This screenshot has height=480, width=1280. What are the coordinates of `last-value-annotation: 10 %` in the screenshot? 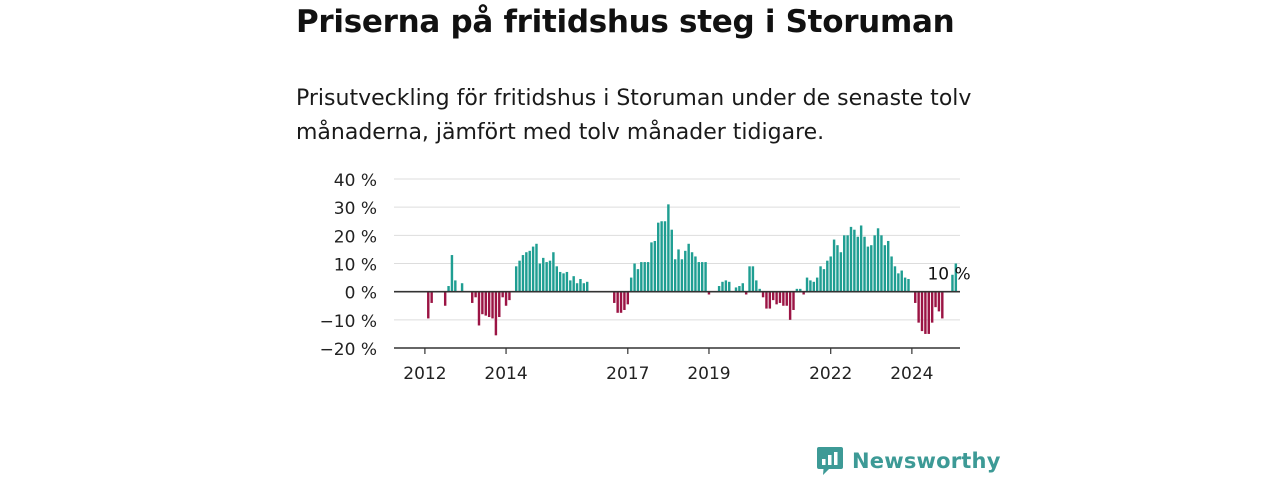 It's located at (948, 275).